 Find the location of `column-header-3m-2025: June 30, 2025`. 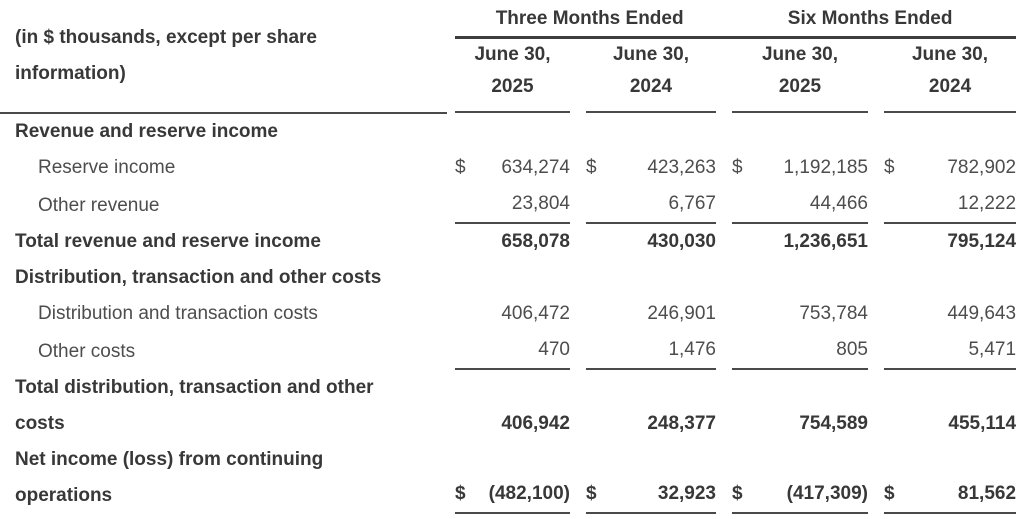

column-header-3m-2025: June 30, 2025 is located at coordinates (512, 76).